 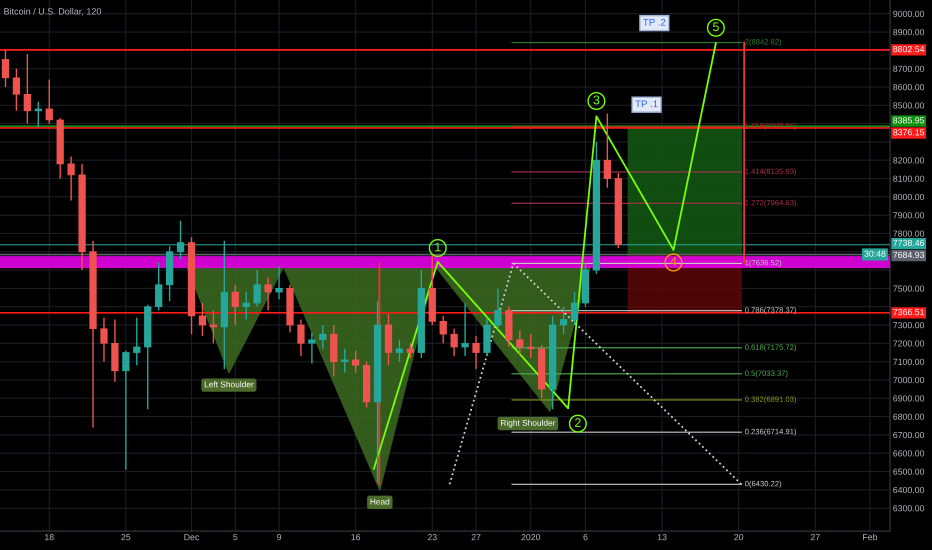 What do you see at coordinates (870, 537) in the screenshot?
I see `x-tick-label: Feb` at bounding box center [870, 537].